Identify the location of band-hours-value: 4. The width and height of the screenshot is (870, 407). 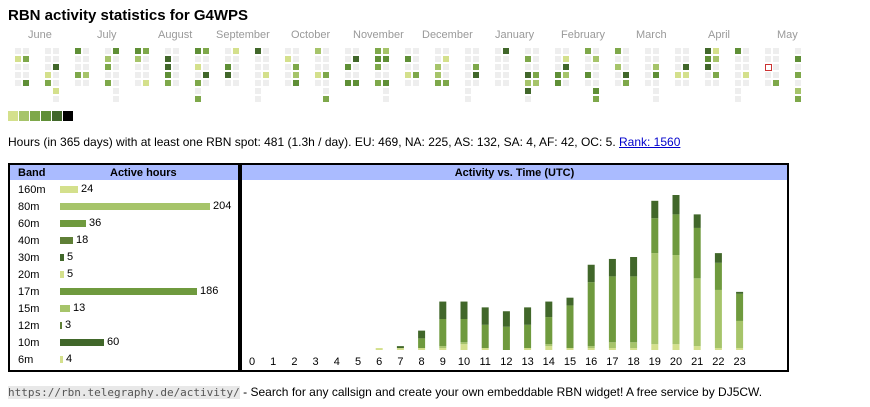
(69, 359).